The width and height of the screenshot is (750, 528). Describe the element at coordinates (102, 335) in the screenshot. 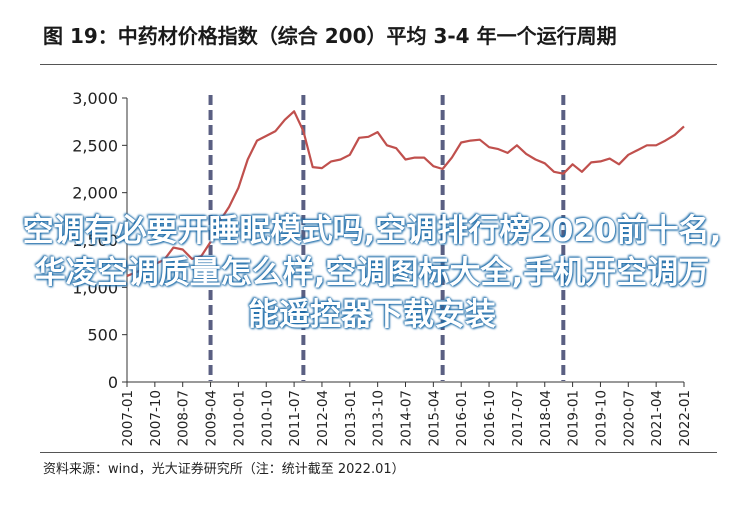

I see `y-tick-label: 500` at that location.